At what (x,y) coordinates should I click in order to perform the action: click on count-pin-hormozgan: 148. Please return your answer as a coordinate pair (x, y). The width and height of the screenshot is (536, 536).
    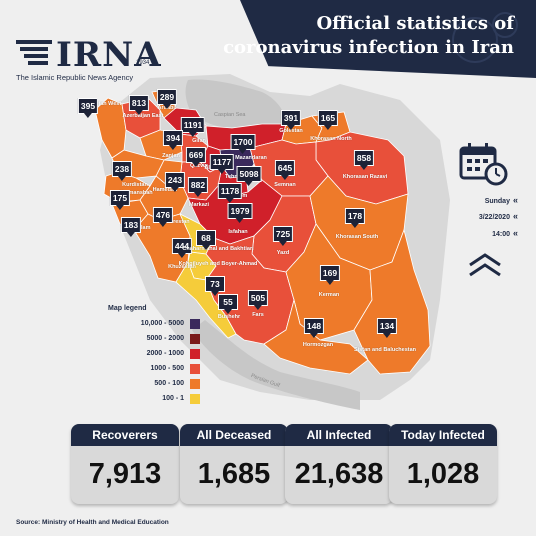
    Looking at the image, I should click on (314, 328).